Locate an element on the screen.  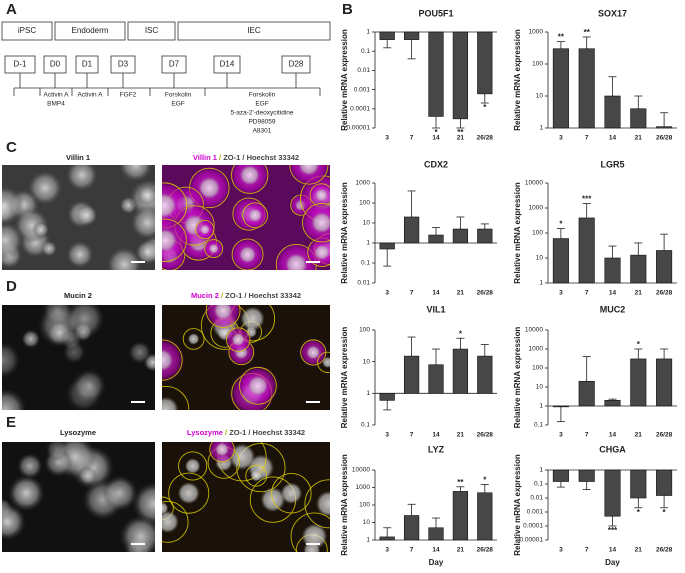
chart-title: VIL1 is located at coordinates (435, 309).